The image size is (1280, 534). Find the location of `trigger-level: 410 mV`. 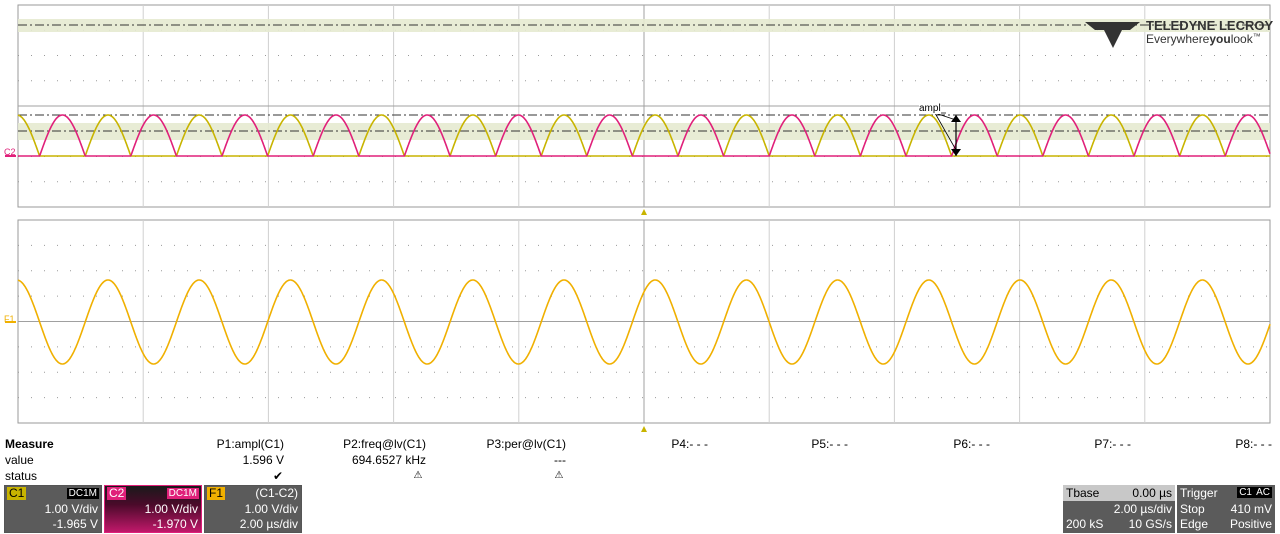

trigger-level: 410 mV is located at coordinates (1251, 509).